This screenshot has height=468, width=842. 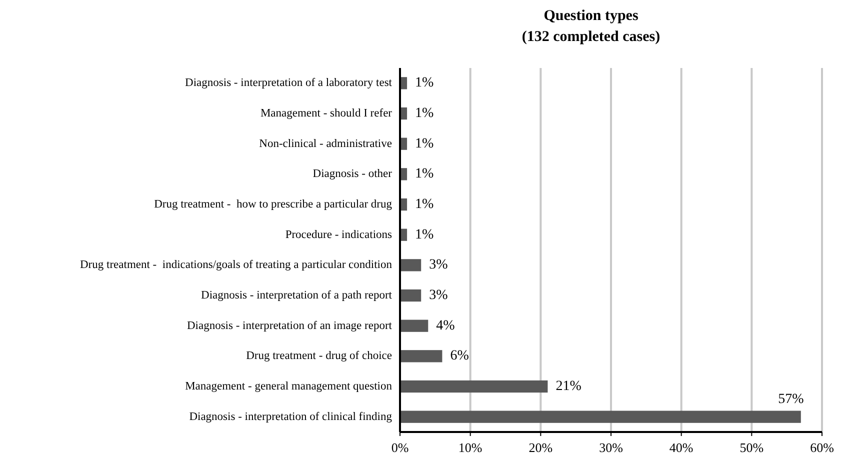 I want to click on x-tick-label: 10%, so click(x=470, y=447).